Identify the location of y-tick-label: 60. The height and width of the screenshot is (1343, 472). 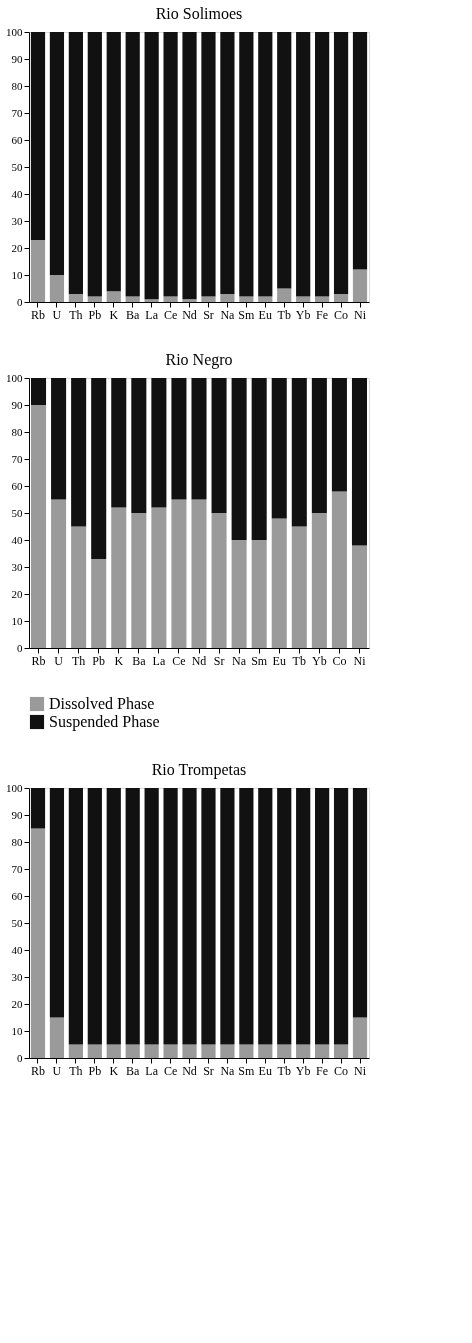
(17, 895).